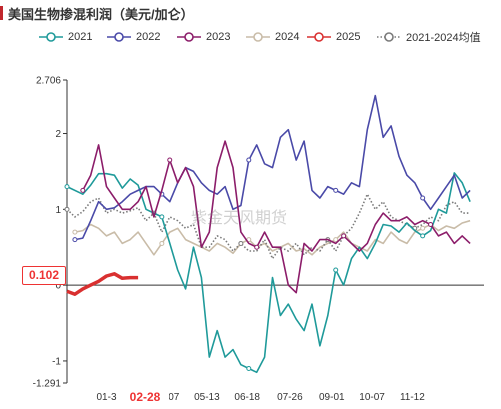  Describe the element at coordinates (47, 384) in the screenshot. I see `y-tick-label: -1.291` at that location.